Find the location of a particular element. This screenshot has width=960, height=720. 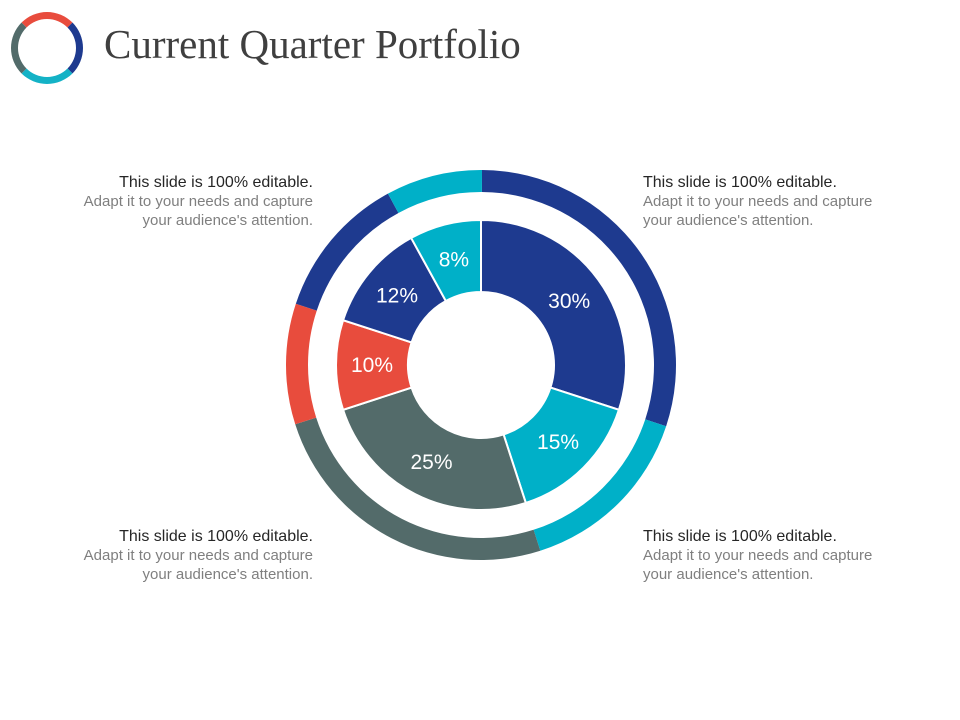

ring-logo-icon is located at coordinates (47, 48).